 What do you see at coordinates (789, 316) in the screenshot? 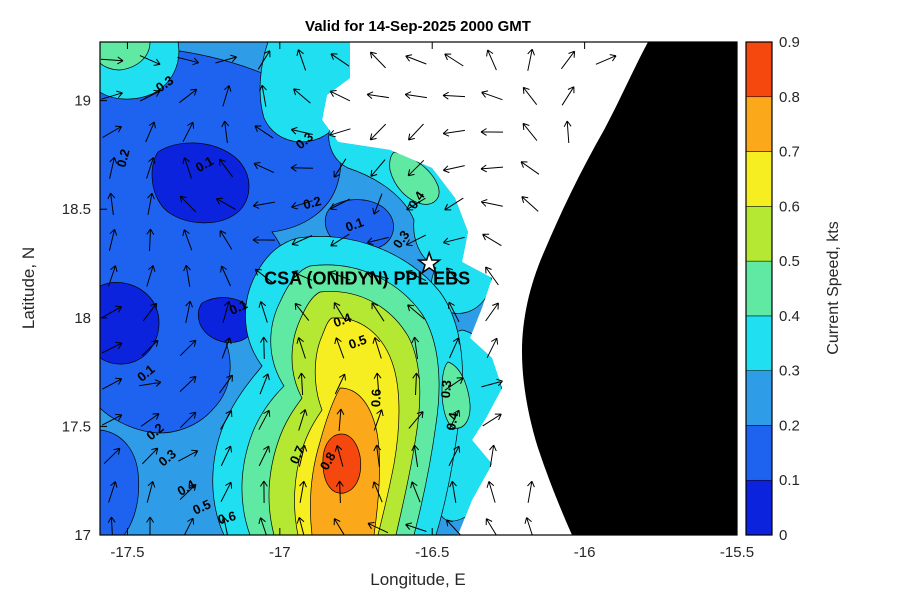
I see `colorbar-tick-label: 0.4` at bounding box center [789, 316].